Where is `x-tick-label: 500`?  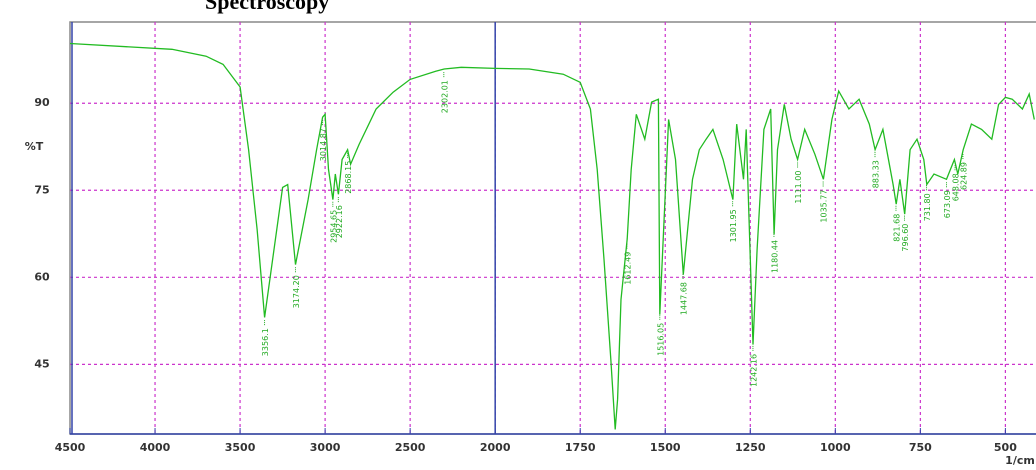
x-tick-label: 500 is located at coordinates (1005, 447).